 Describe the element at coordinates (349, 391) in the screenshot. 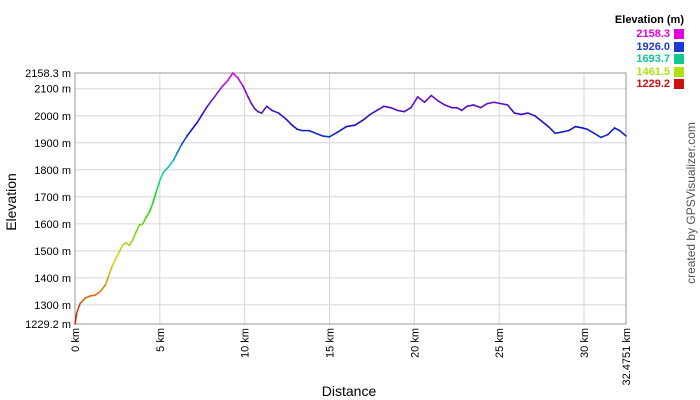

I see `x-axis-label: Distance` at that location.